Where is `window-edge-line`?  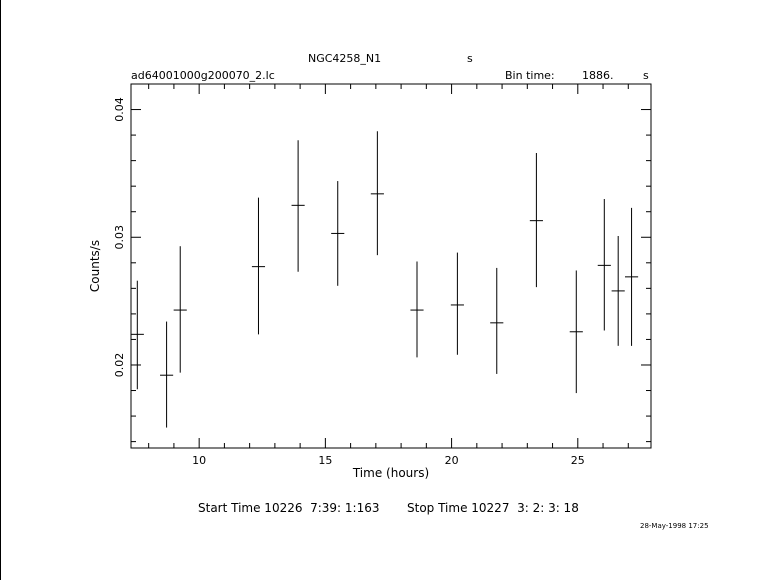
window-edge-line is located at coordinates (0, 290).